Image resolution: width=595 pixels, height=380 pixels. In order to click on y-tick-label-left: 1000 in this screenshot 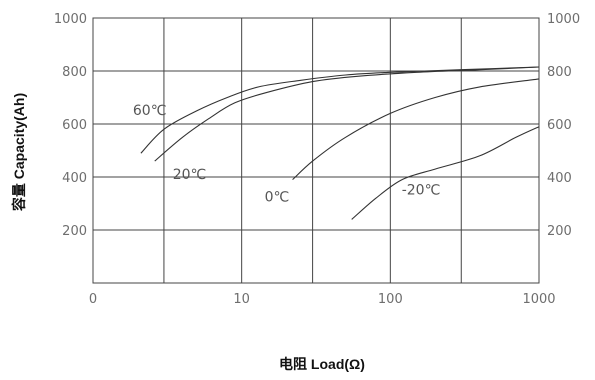, I will do `click(70, 19)`.